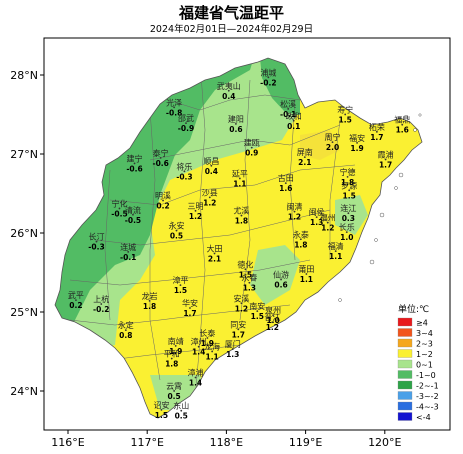 The height and width of the screenshot is (454, 463). What do you see at coordinates (418, 362) in the screenshot?
I see `legend: 单位:℃ ≥43~4 2~31~2 0~1-1~0 -2~-1-3~-2 -4~-3<-4` at bounding box center [418, 362].